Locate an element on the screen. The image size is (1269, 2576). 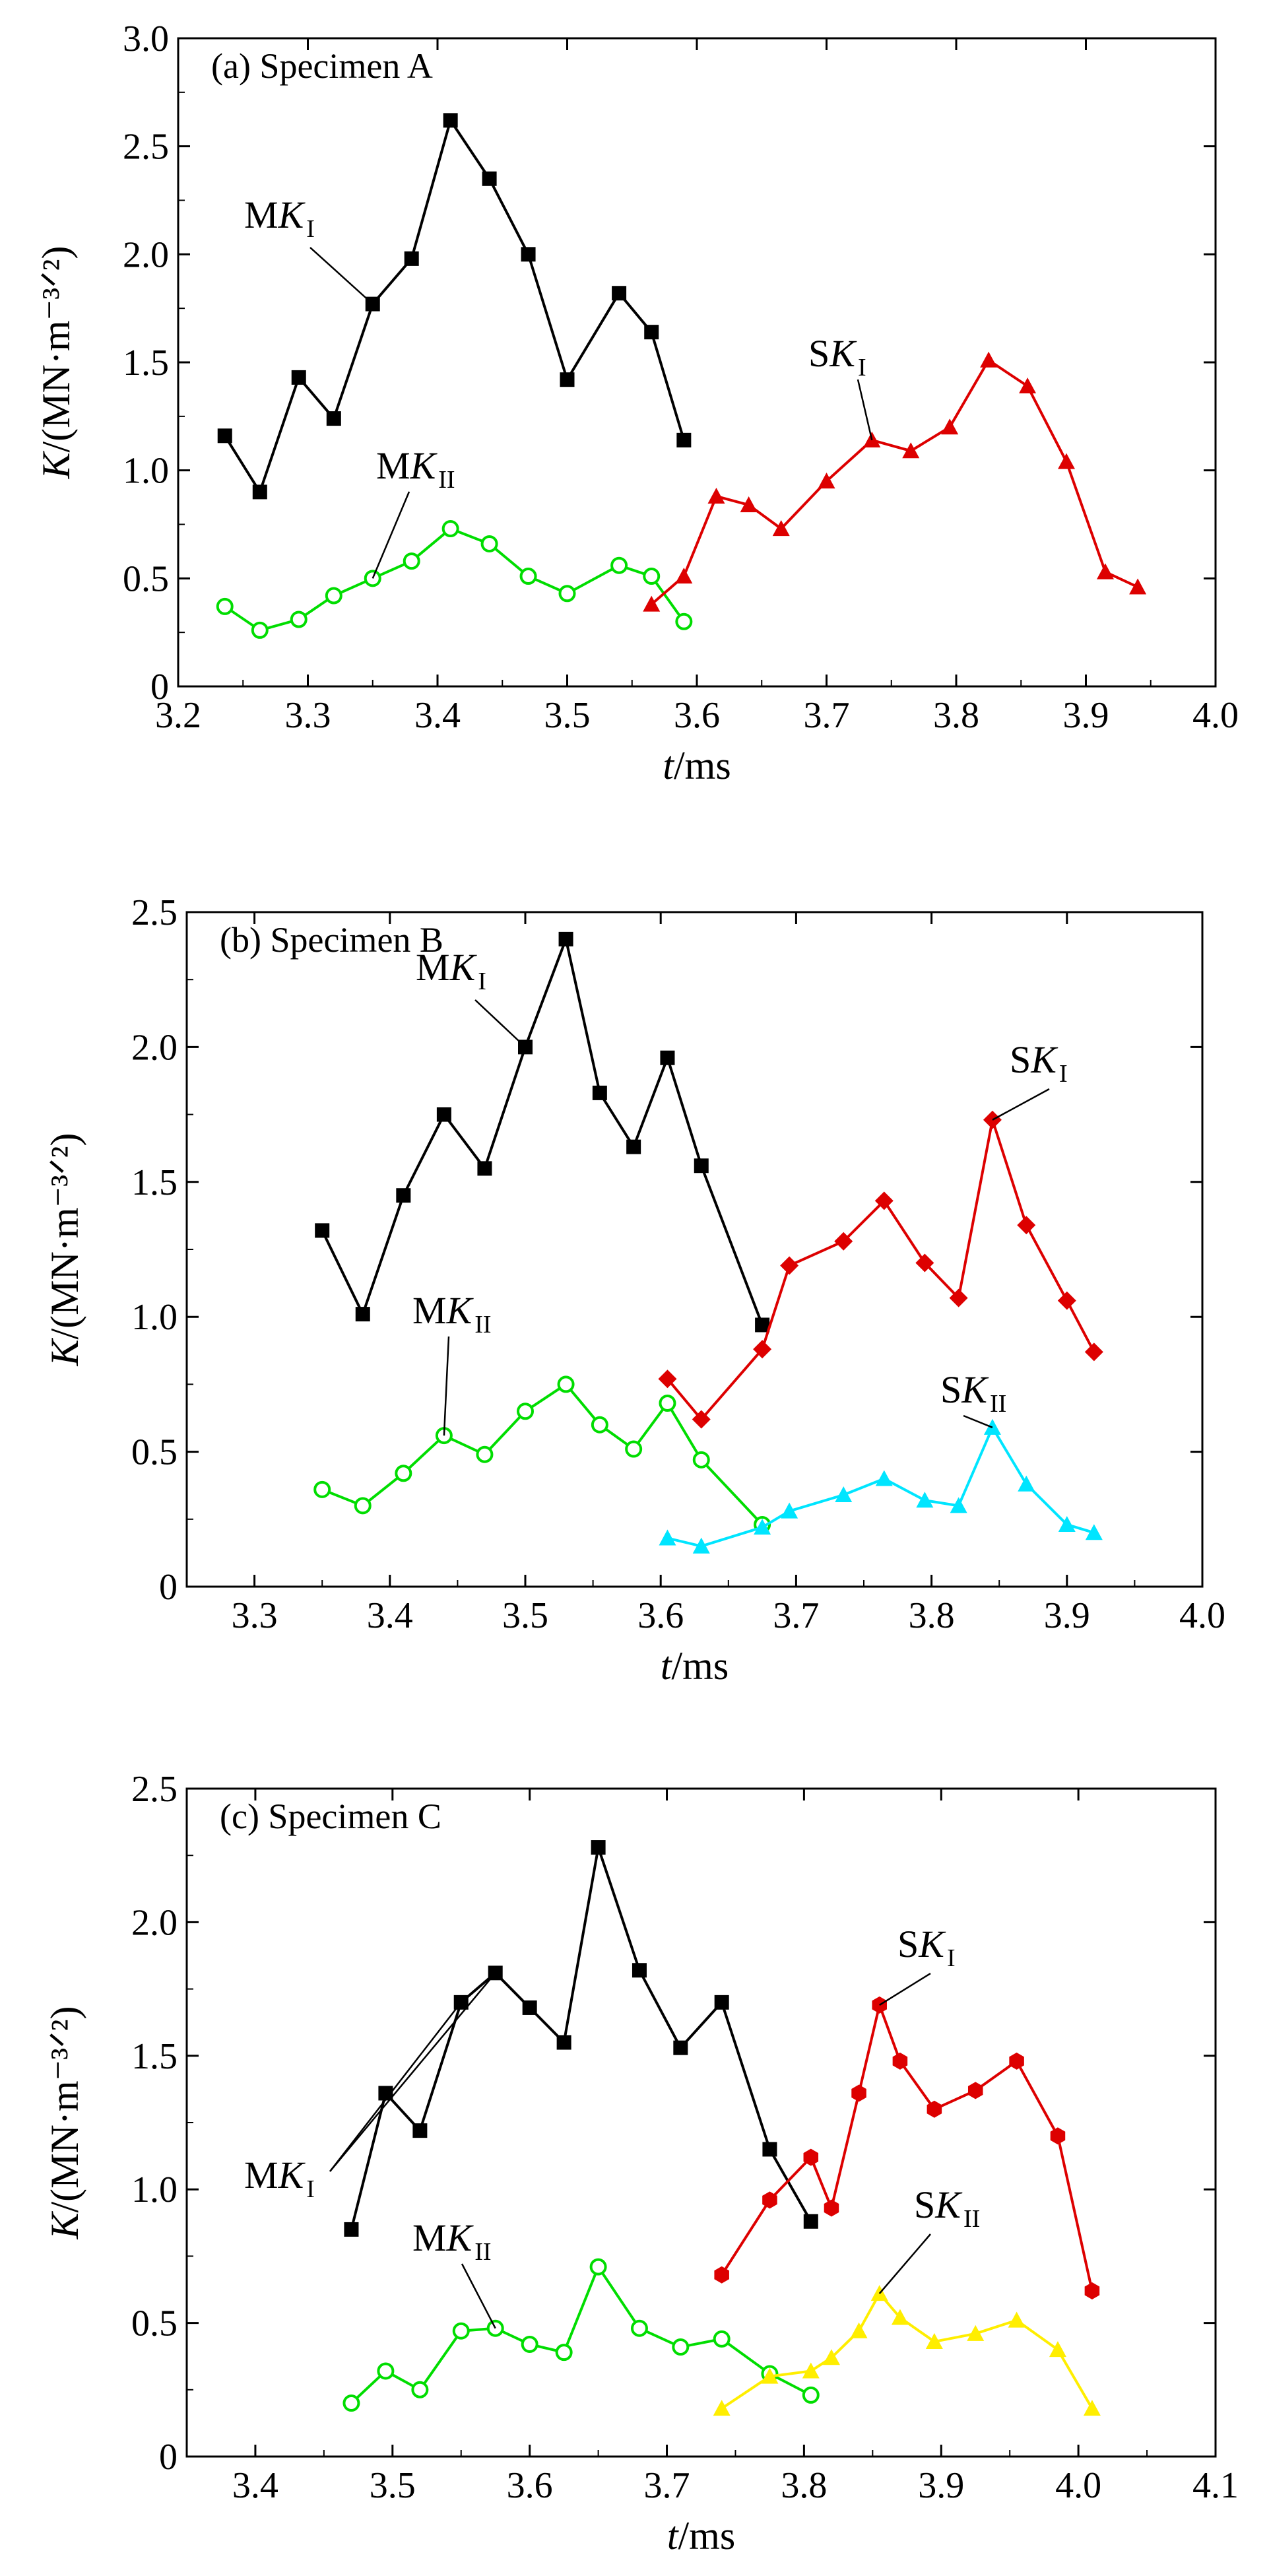
series-label: MK II is located at coordinates (452, 1313).